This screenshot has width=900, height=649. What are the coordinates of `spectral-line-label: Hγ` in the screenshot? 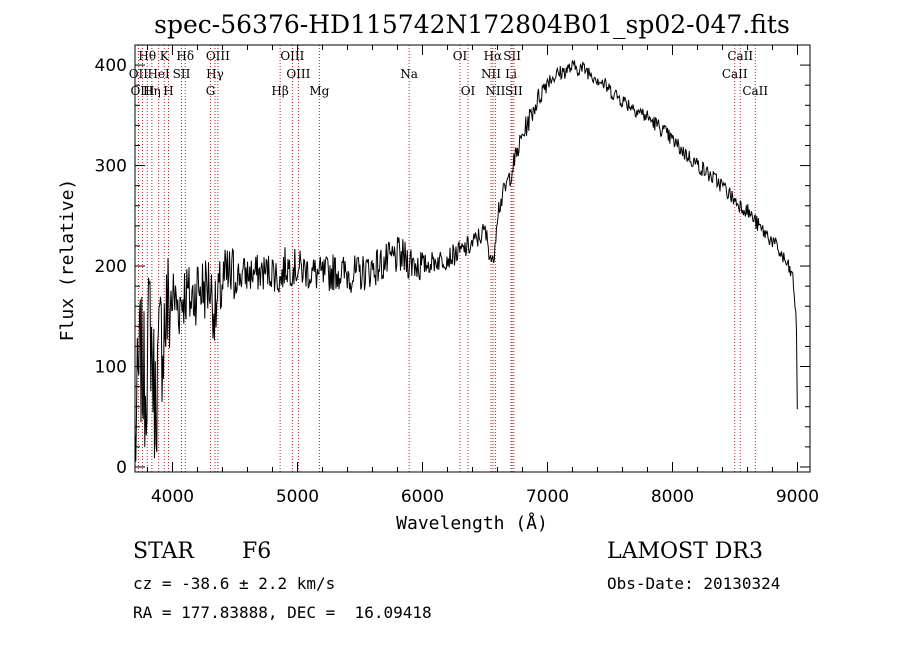 It's located at (215, 74).